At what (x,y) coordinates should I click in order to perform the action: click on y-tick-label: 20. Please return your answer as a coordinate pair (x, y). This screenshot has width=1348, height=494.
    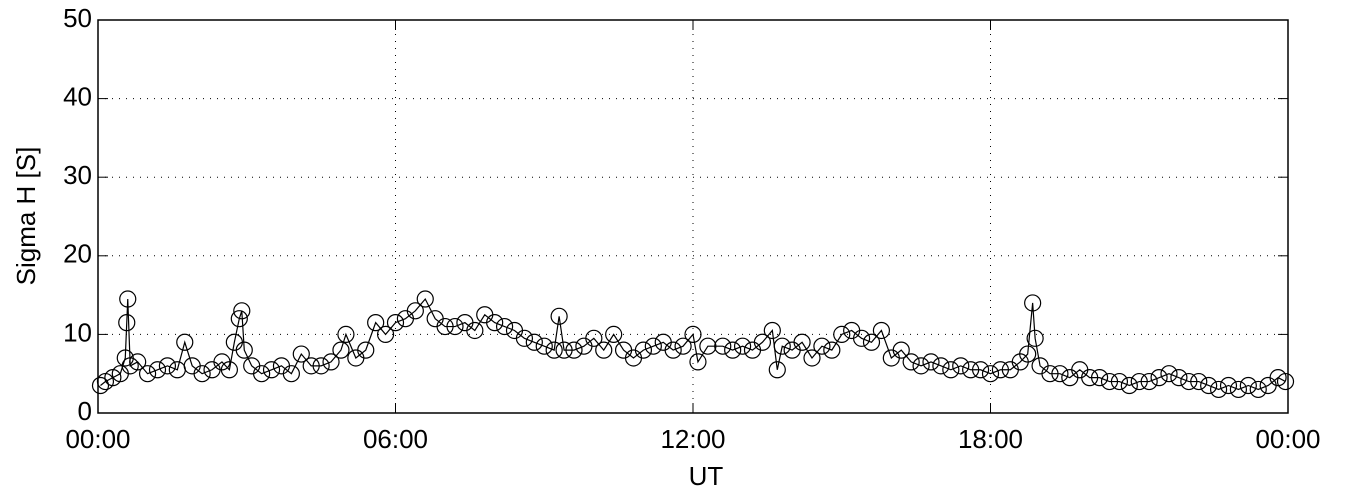
    Looking at the image, I should click on (77, 254).